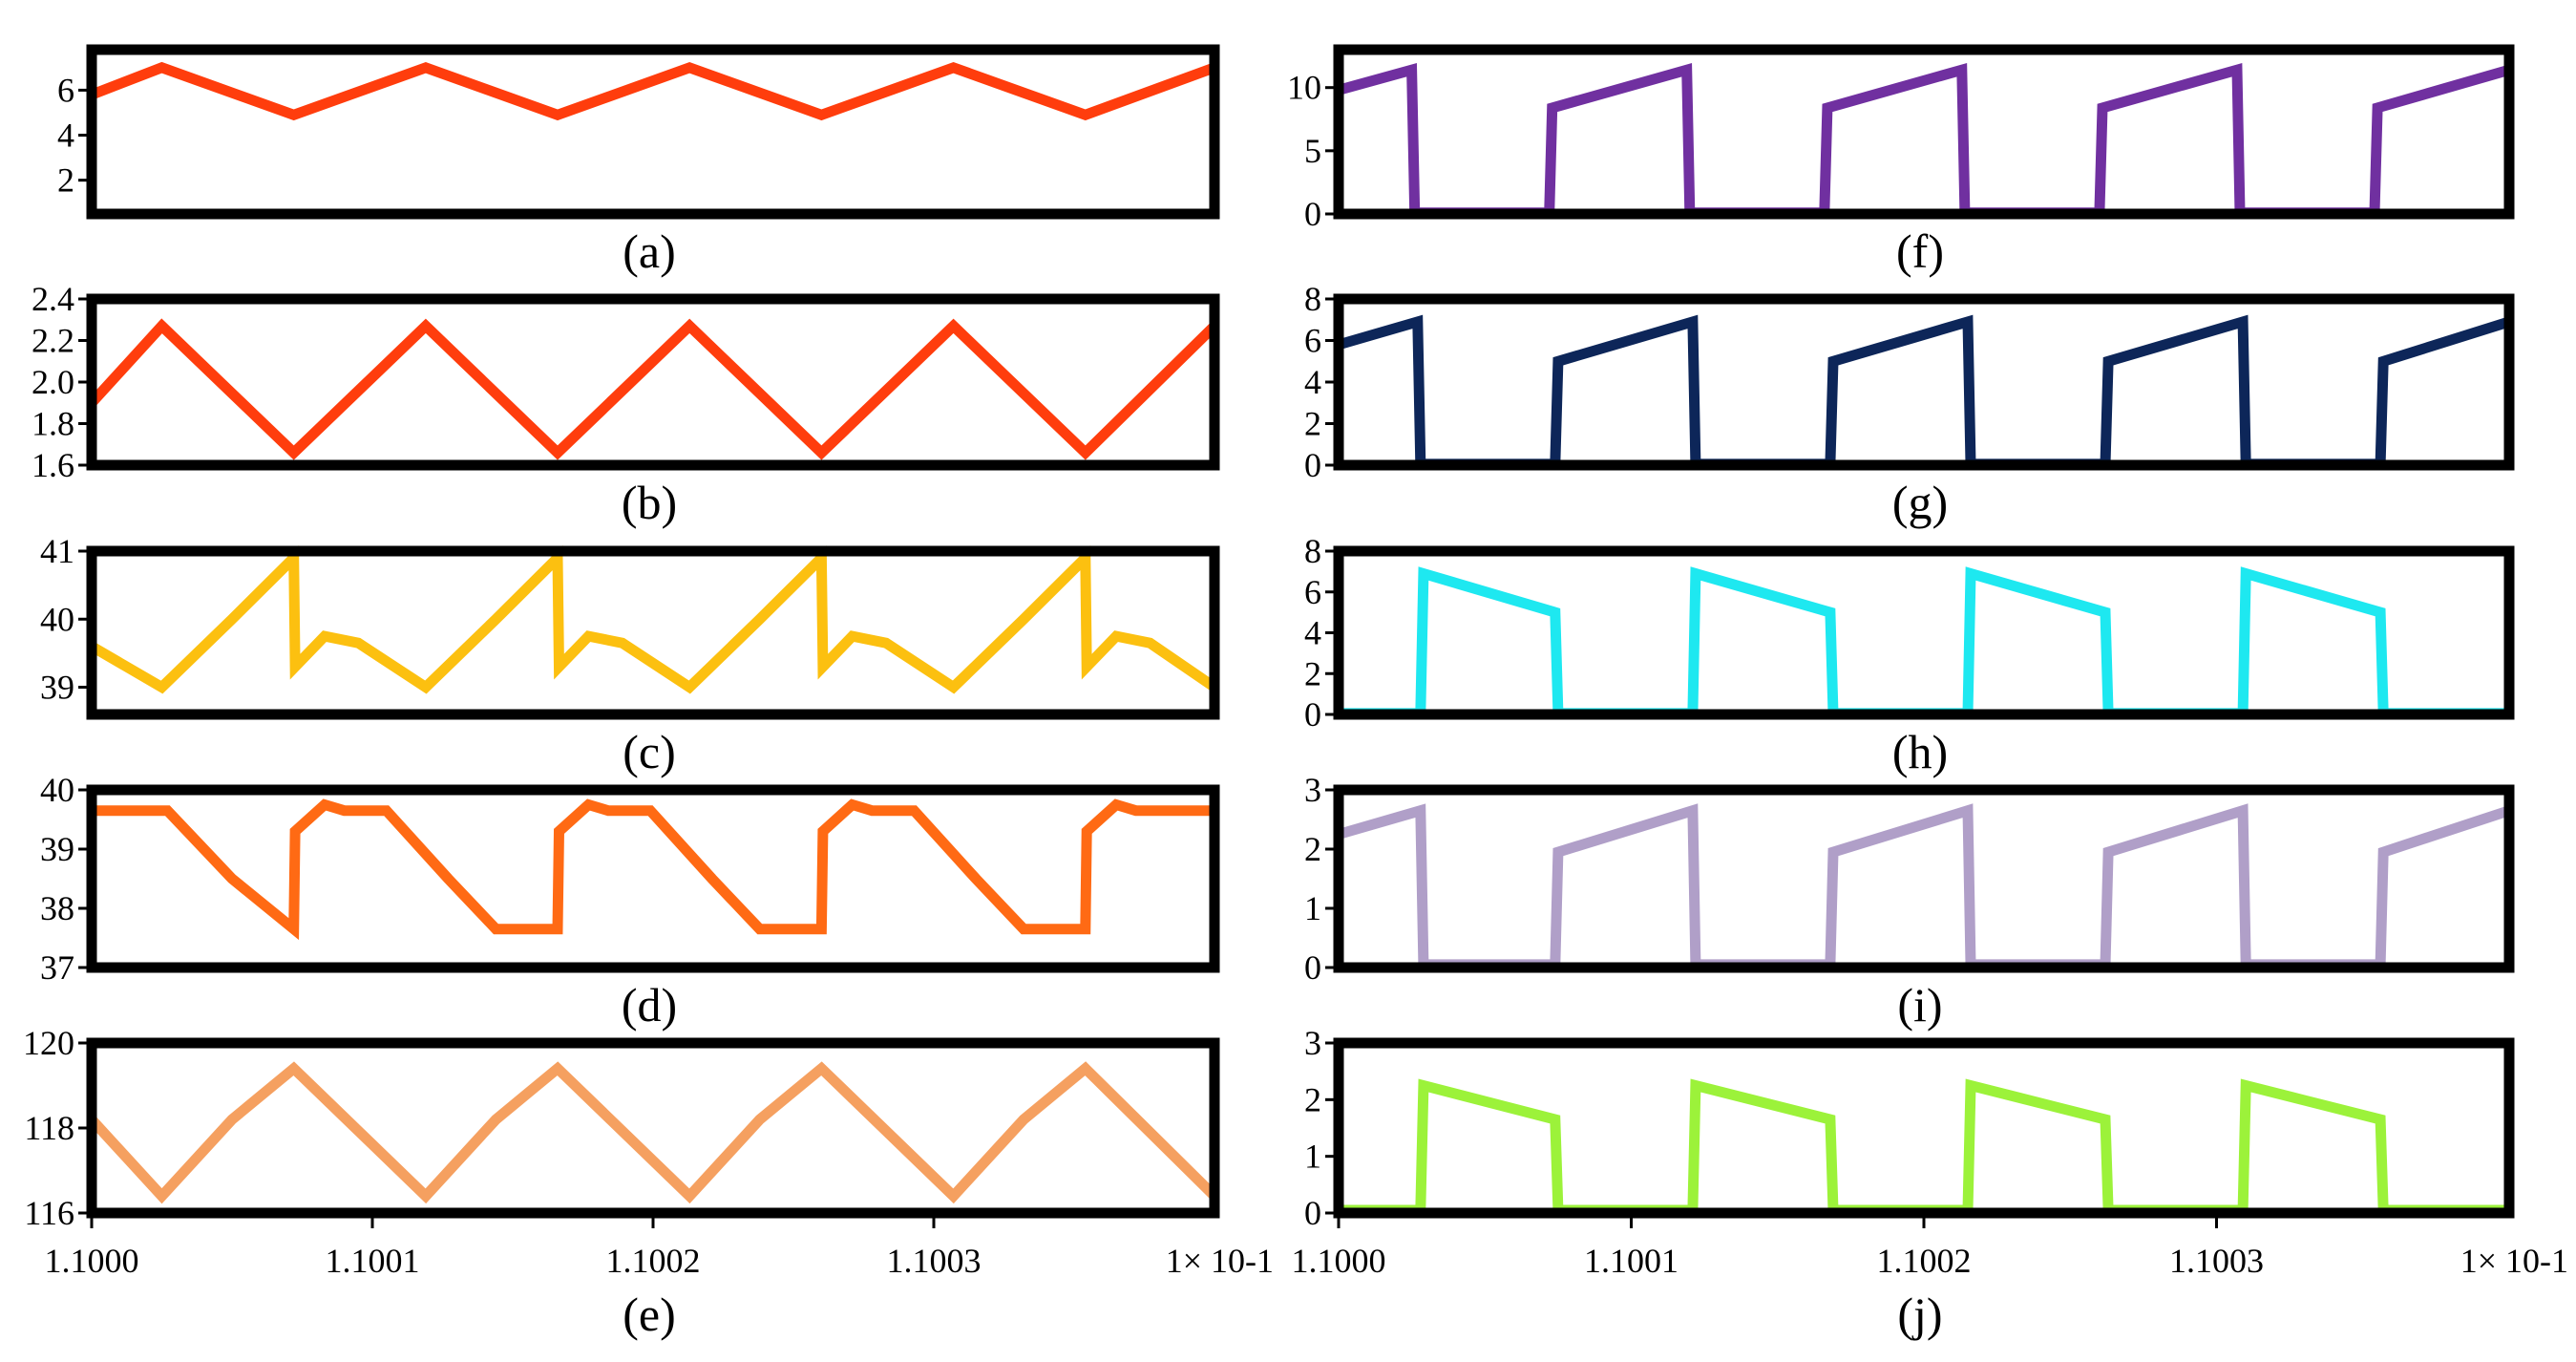 This screenshot has height=1362, width=2576. I want to click on series-line-a, so click(653, 91).